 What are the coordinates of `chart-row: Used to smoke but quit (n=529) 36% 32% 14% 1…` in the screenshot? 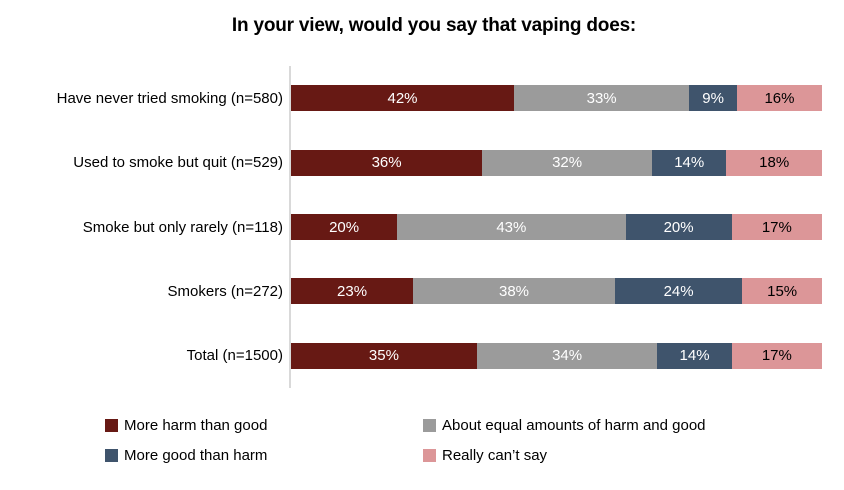 It's located at (422, 162).